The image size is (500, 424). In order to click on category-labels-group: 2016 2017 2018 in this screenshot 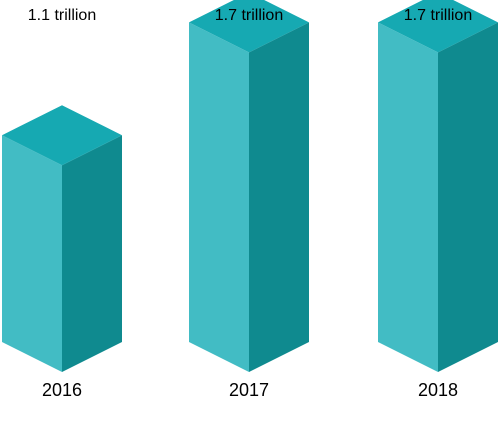, I will do `click(250, 390)`.